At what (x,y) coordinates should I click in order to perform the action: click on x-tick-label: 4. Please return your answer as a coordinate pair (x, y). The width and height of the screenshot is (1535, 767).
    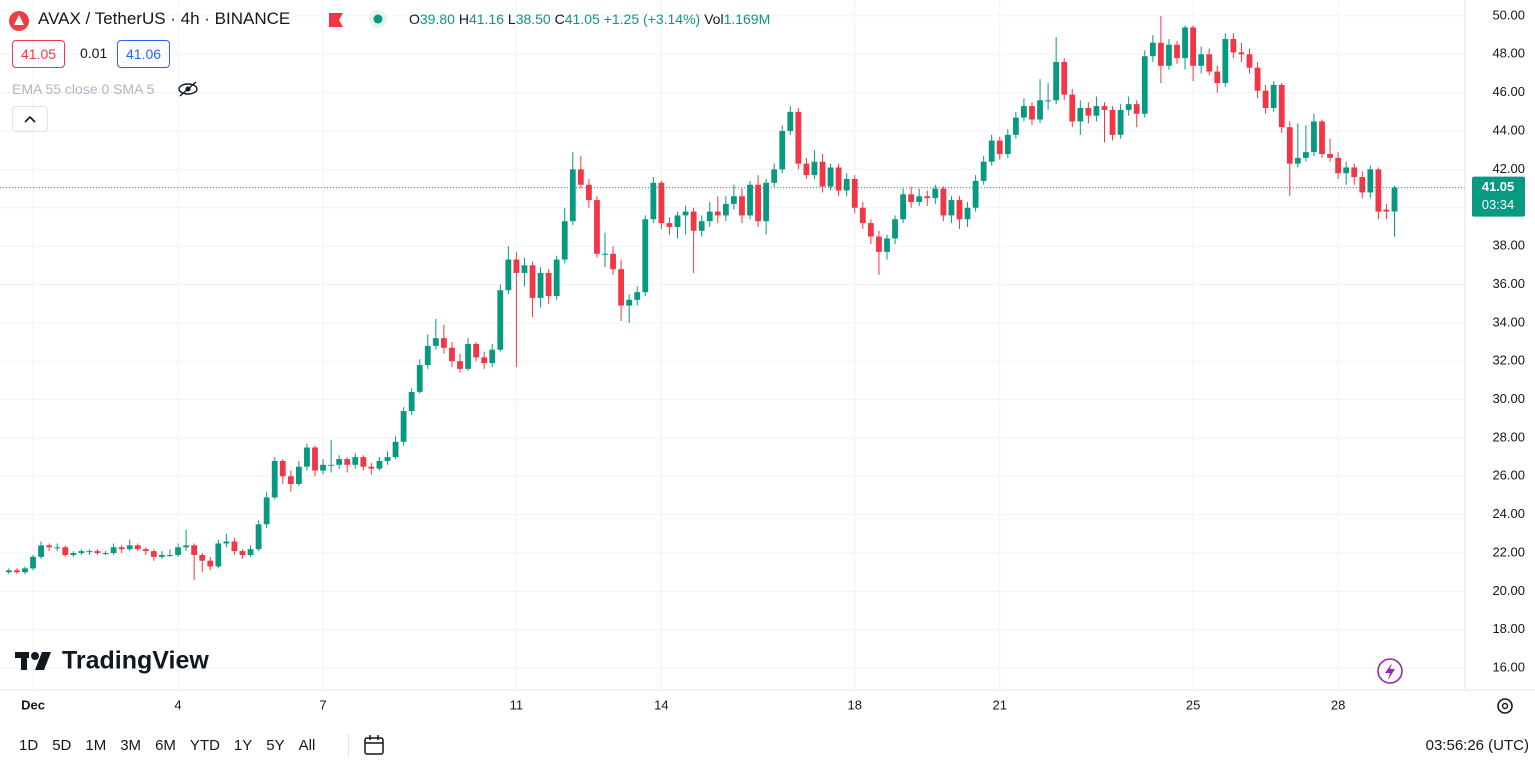
    Looking at the image, I should click on (177, 704).